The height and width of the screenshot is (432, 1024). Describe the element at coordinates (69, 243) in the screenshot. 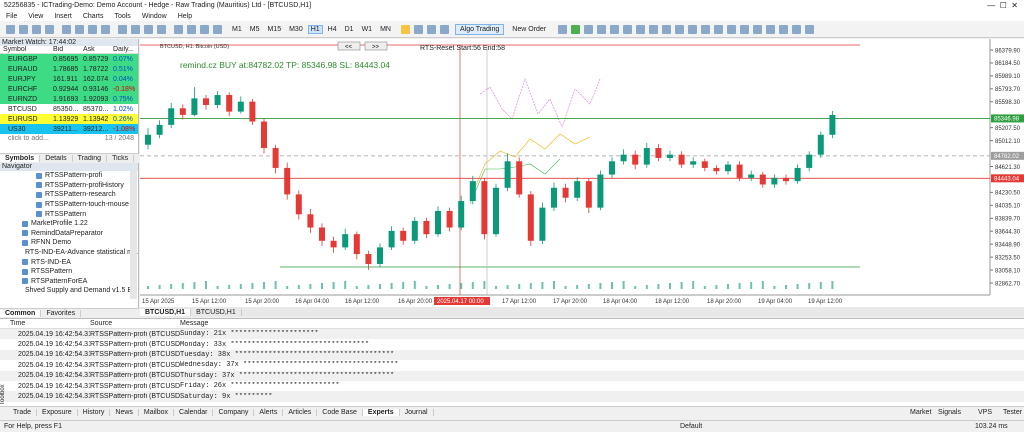

I see `navigator-item: RFNN Demo` at that location.